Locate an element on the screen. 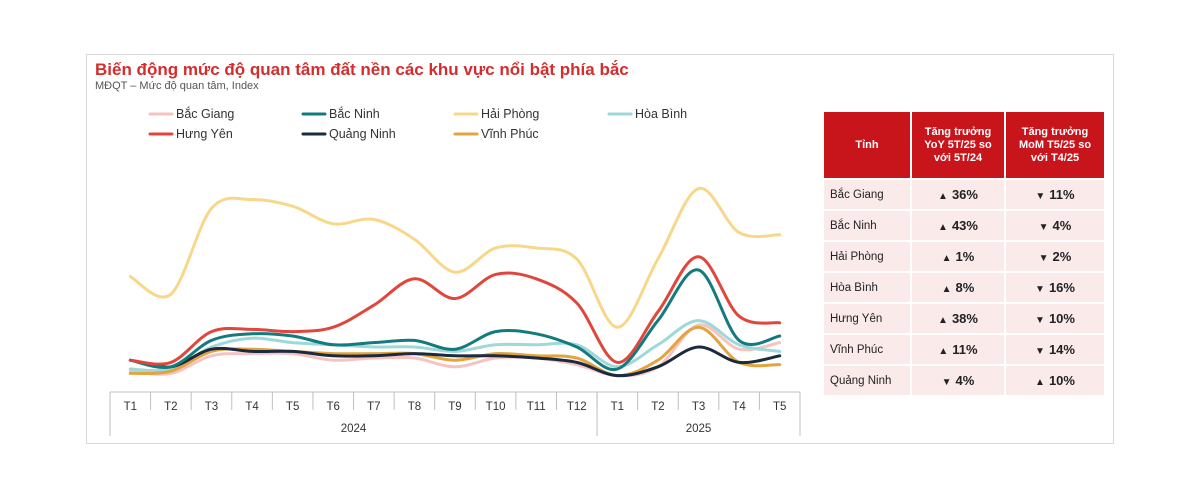 The width and height of the screenshot is (1200, 487). table-row: Hưng Yên ▲ 38% ▼ 10% is located at coordinates (964, 318).